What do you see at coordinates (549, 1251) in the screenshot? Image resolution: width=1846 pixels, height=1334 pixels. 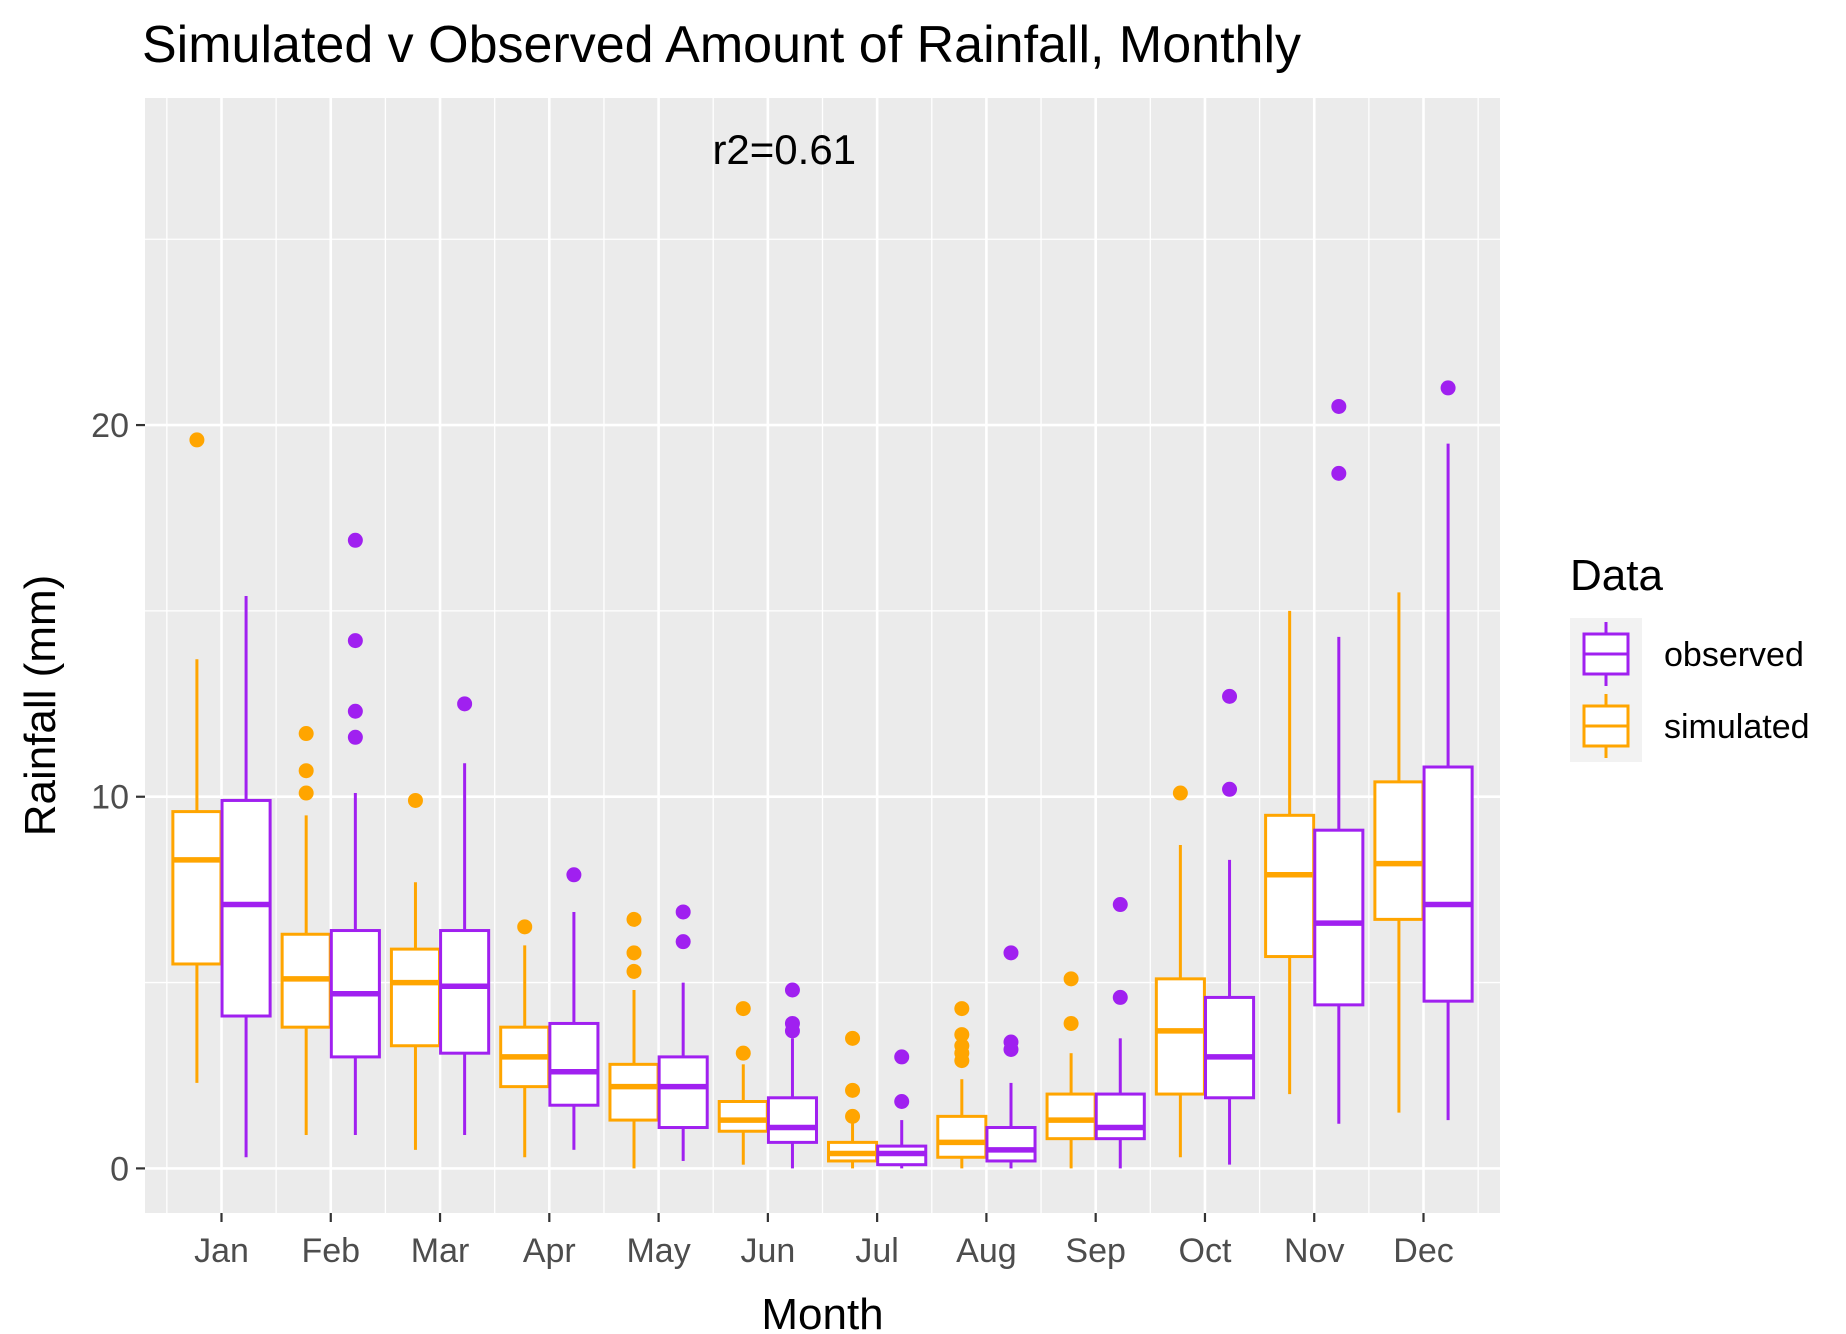 I see `x-tick-label: Apr` at bounding box center [549, 1251].